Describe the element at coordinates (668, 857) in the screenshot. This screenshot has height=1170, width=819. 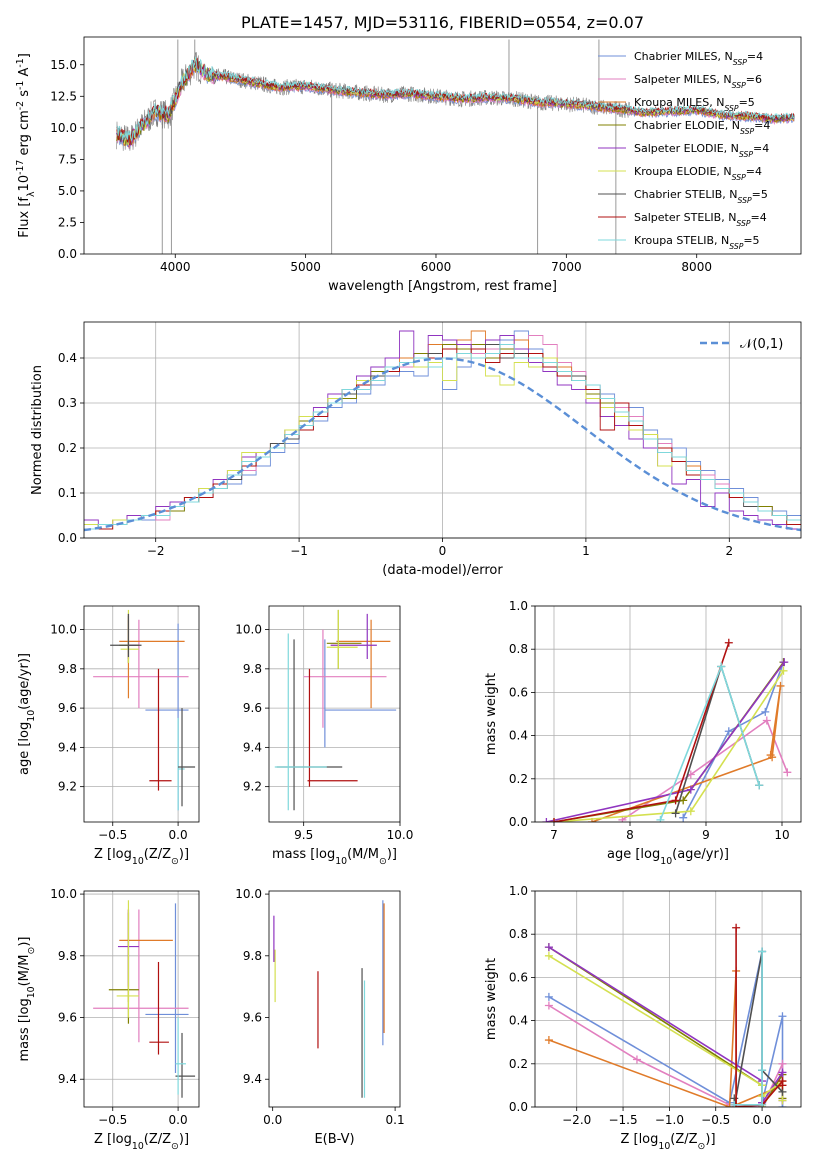
I see `x-axis-label: age [log10(age/yr)]` at that location.